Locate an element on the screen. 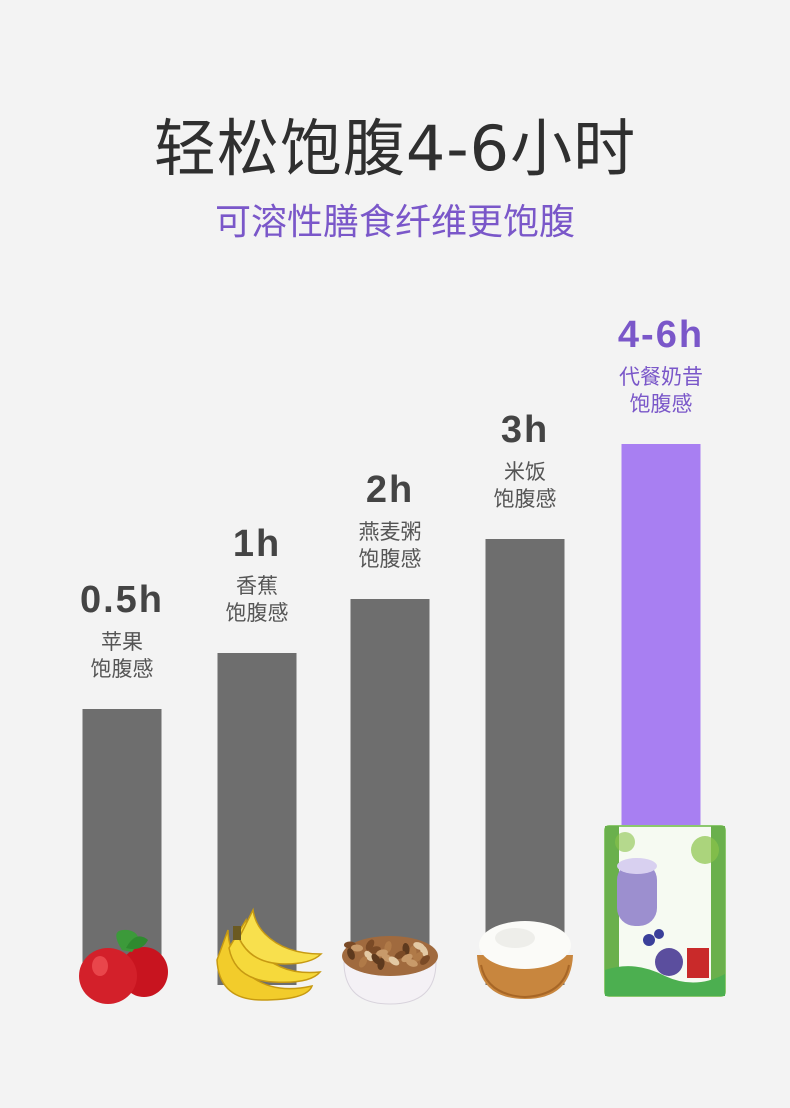 This screenshot has height=1108, width=790. oatmeal-bowl-icon is located at coordinates (390, 970).